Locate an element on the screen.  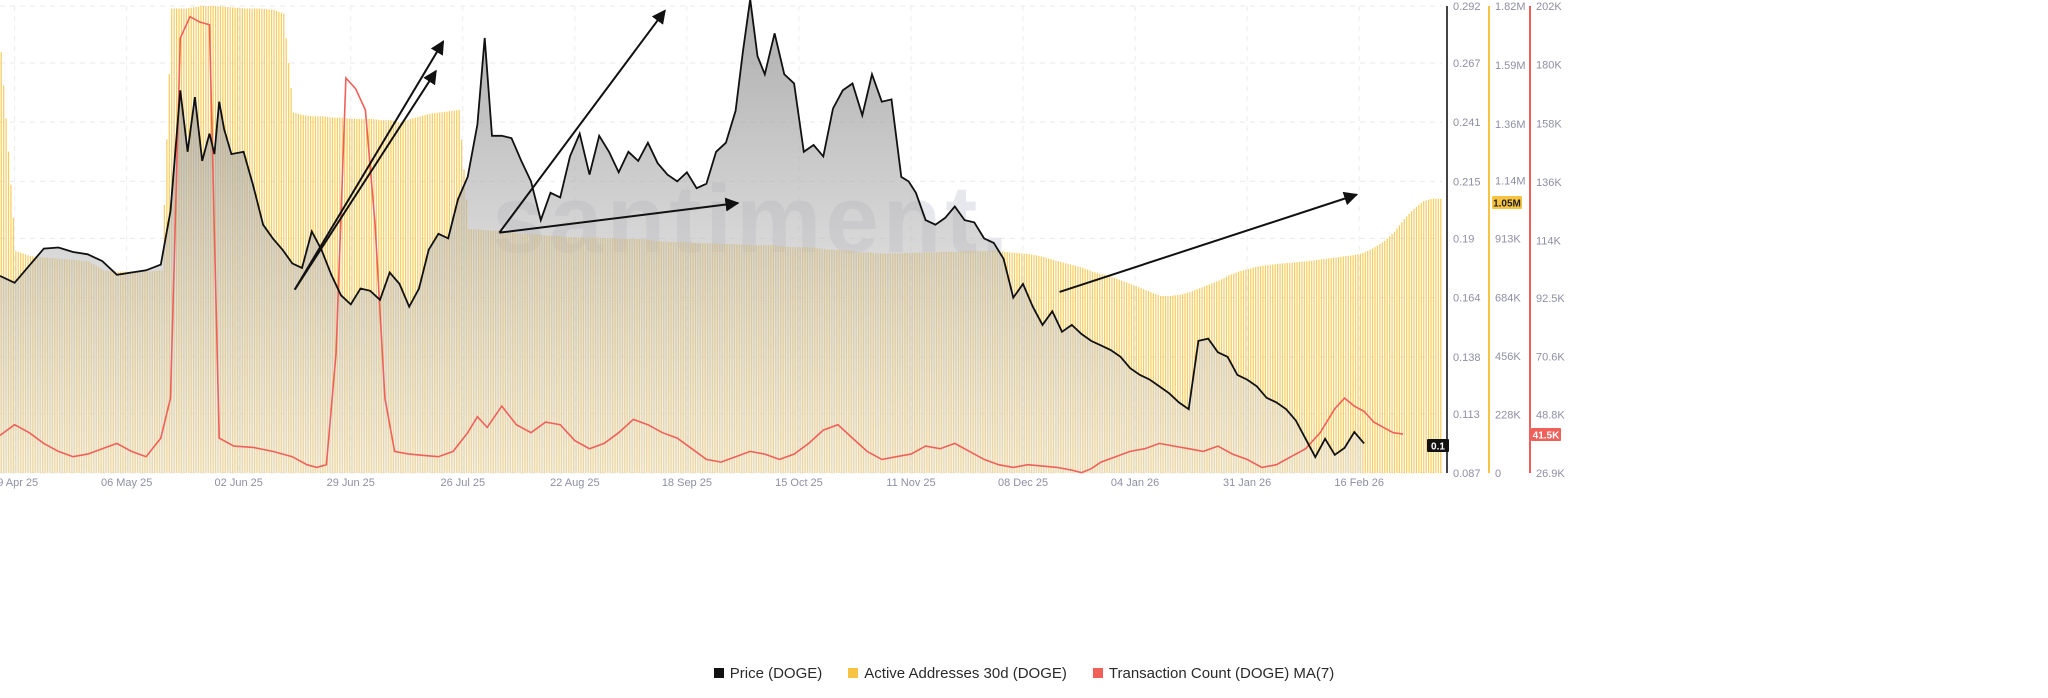
active-addresses-badge-text: 1.05M is located at coordinates (1507, 204).